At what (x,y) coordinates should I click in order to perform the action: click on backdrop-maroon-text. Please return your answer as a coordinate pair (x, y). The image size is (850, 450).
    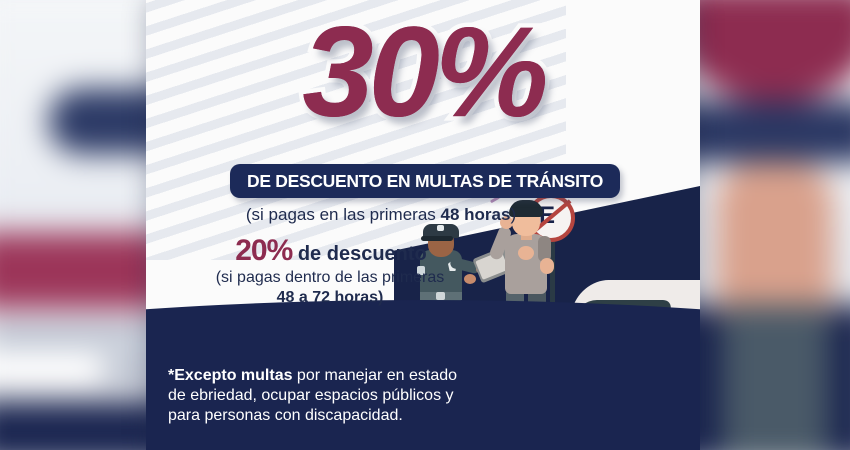
    Looking at the image, I should click on (85, 270).